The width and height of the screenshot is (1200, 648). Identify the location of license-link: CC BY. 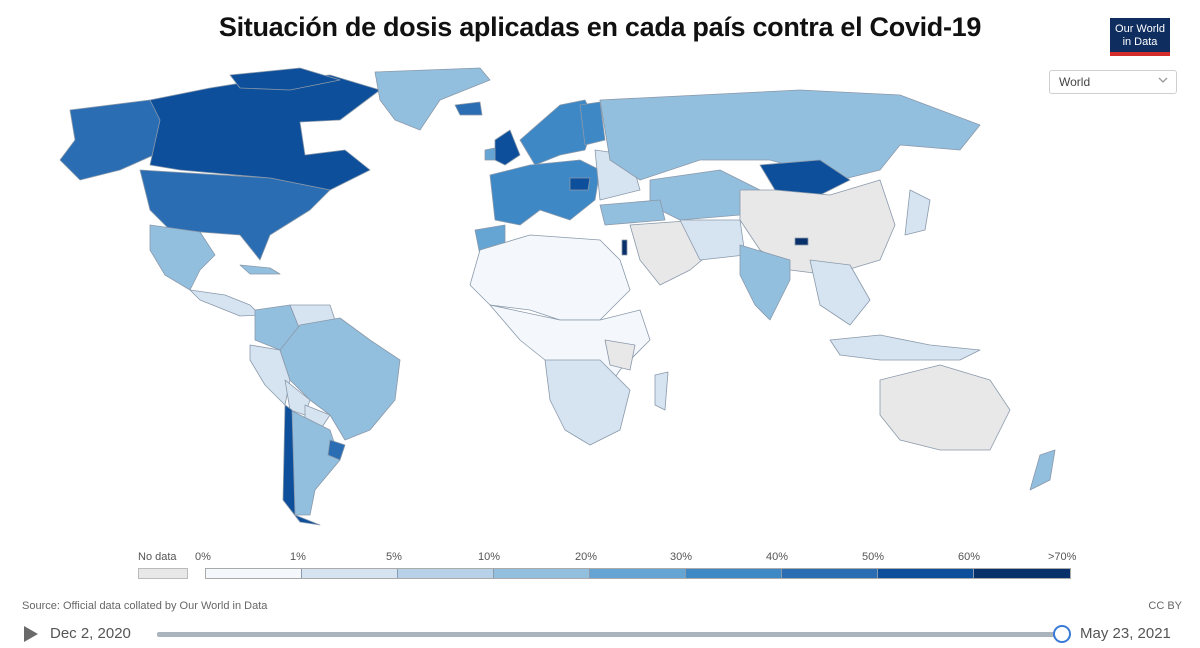
(1165, 606).